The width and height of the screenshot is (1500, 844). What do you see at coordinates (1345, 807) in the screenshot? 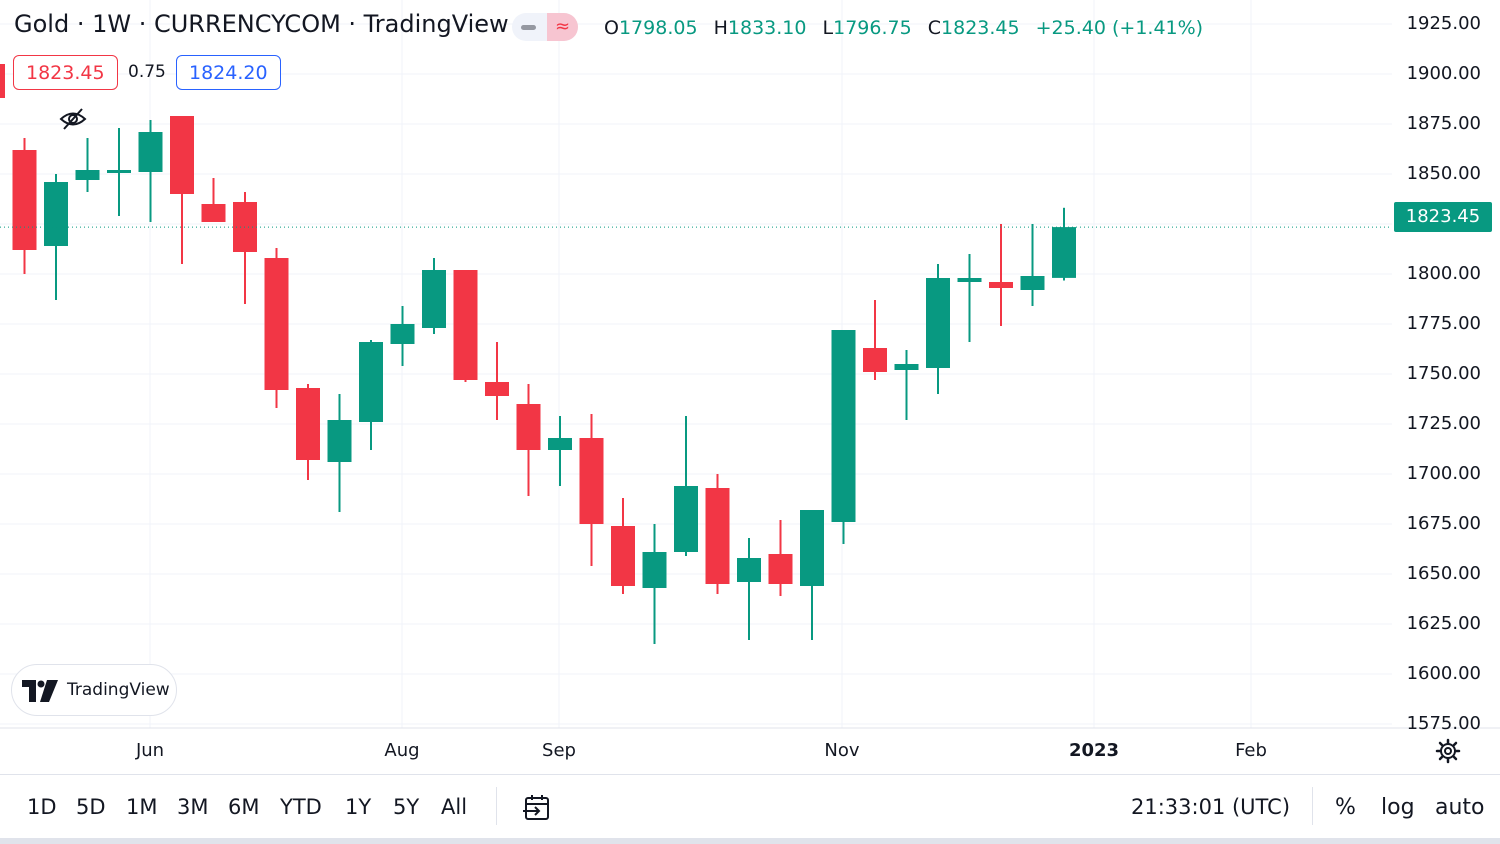
I see `percent-scale-button: %` at bounding box center [1345, 807].